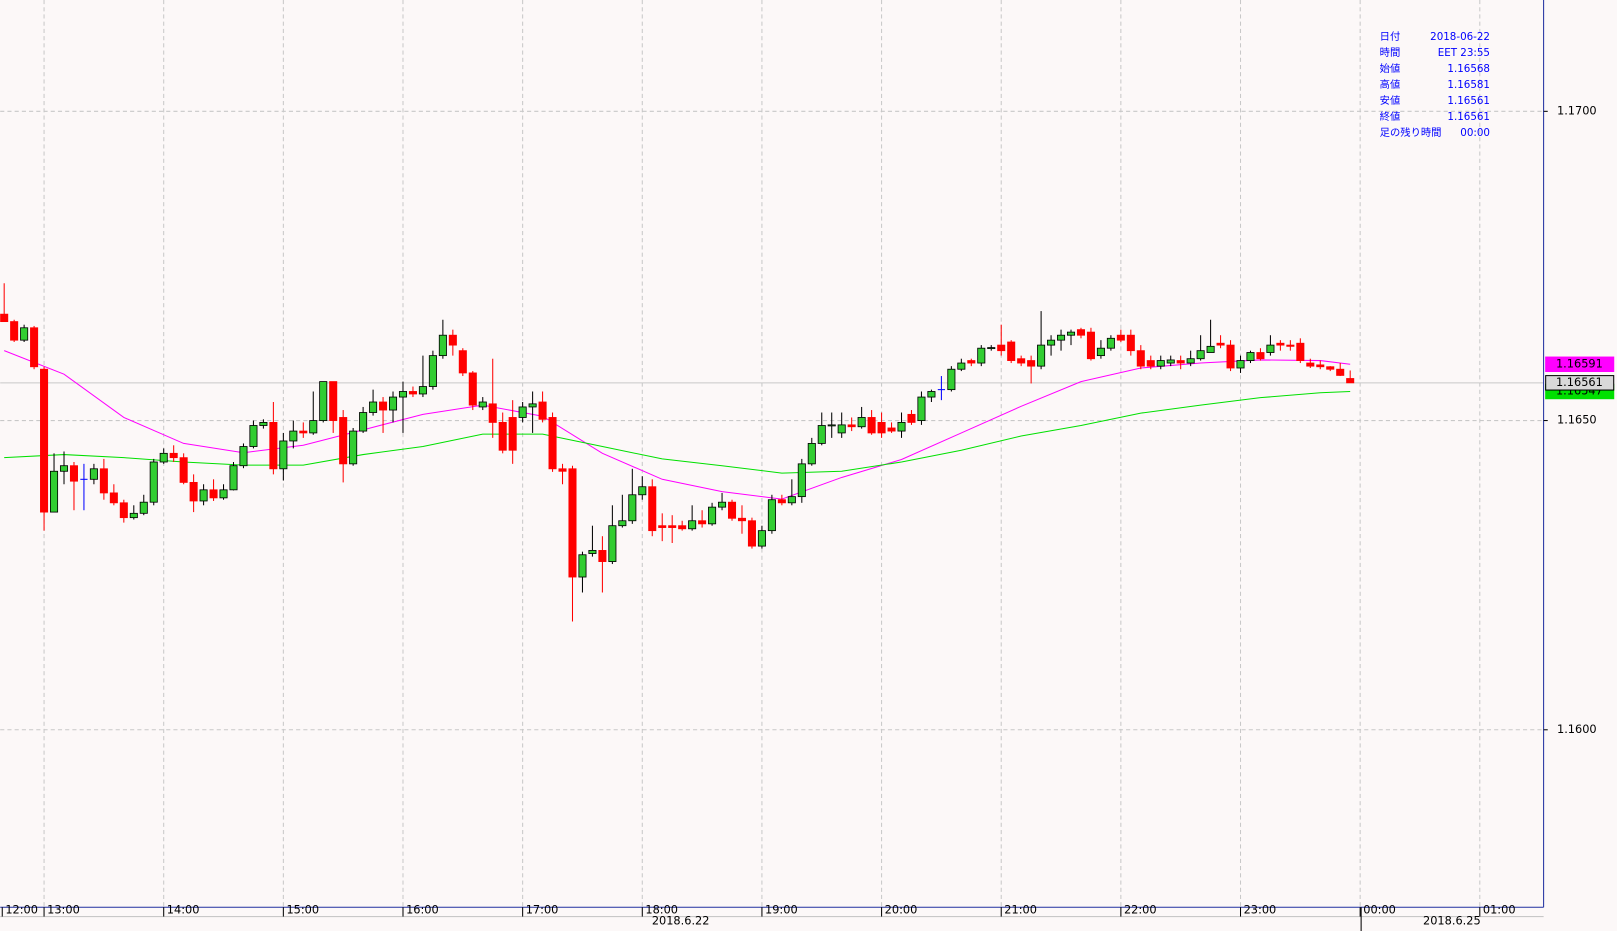  Describe the element at coordinates (1452, 921) in the screenshot. I see `date-label: 2018.6.25` at that location.